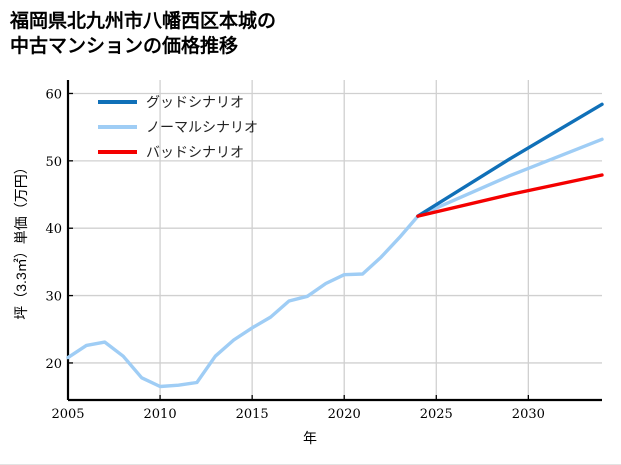 The image size is (621, 465). I want to click on y-tick-label: 30, so click(53, 297).